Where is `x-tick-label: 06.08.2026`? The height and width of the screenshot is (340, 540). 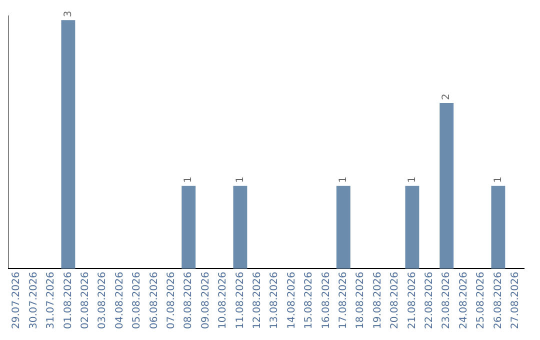
x-tick-label: 06.08.2026 is located at coordinates (154, 301).